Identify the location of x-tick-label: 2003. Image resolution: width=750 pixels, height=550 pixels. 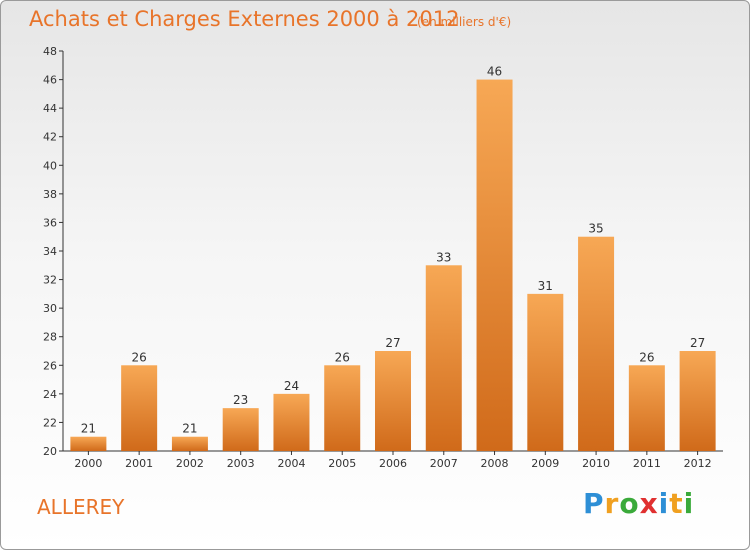
(241, 463).